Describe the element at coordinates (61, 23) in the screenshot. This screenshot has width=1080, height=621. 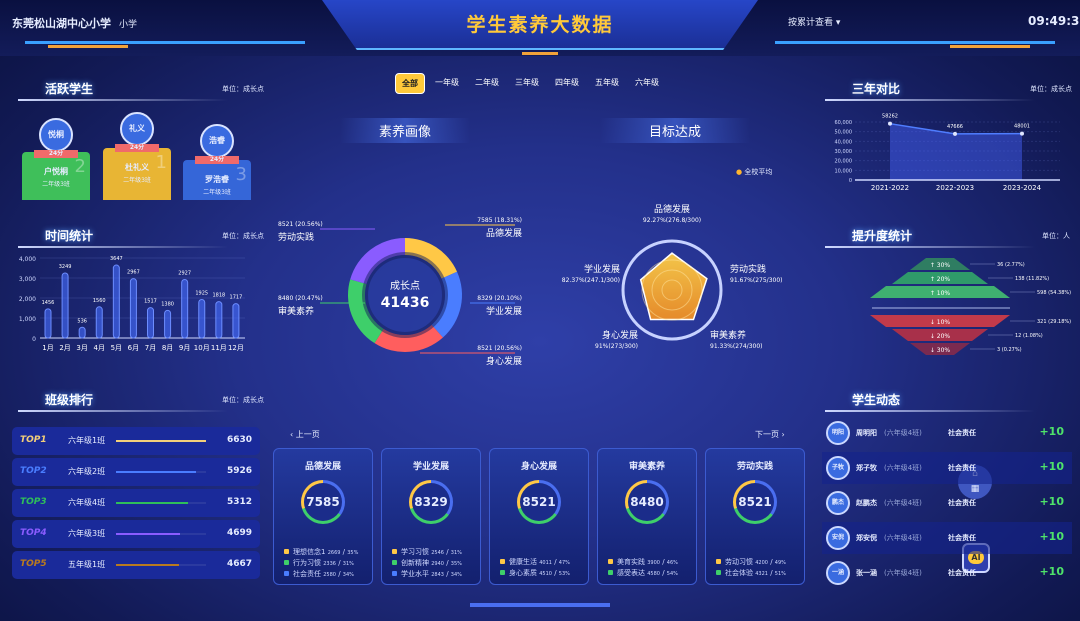
I see `school-name-text: 东莞松山湖中心小学` at that location.